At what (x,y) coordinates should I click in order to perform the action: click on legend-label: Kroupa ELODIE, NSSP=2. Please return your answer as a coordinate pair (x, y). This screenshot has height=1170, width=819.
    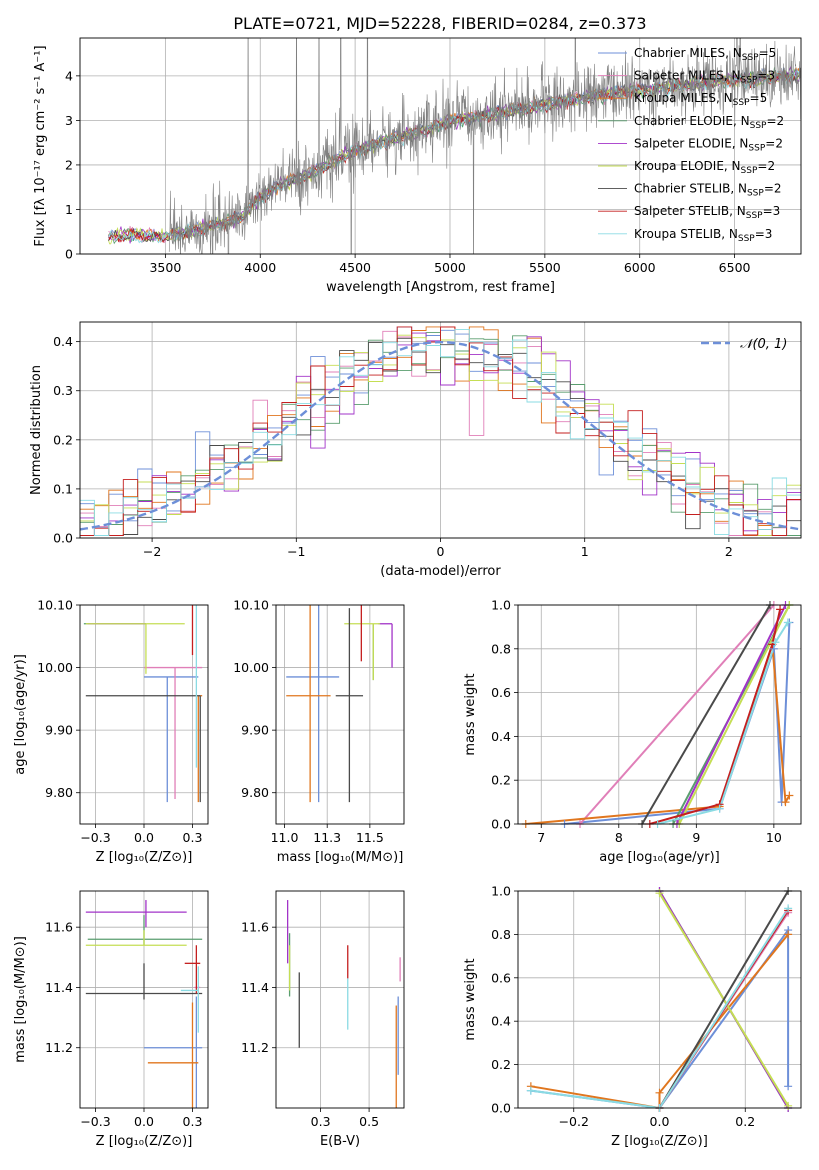
    Looking at the image, I should click on (704, 167).